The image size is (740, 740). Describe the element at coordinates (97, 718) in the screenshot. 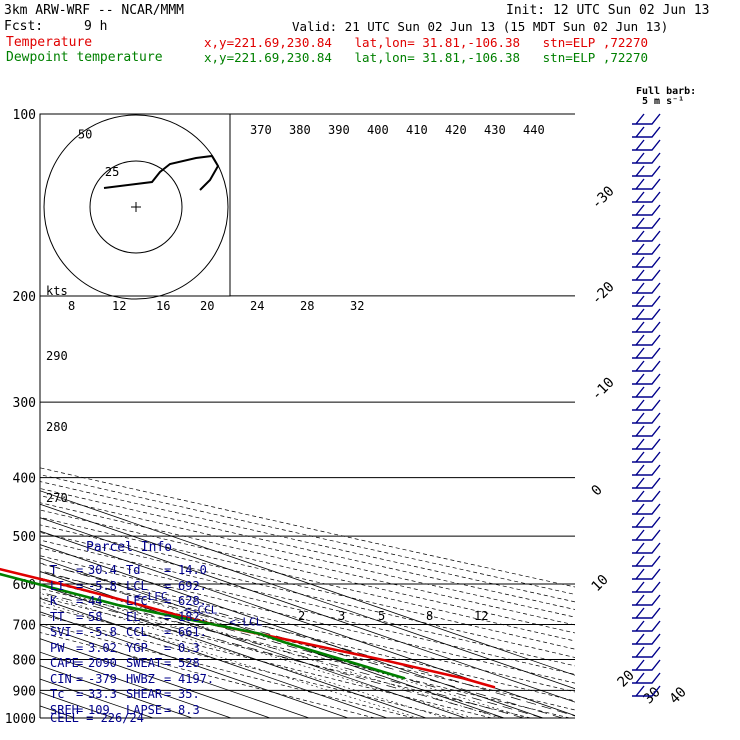

I see `parcel-cell: CELL = 226/24` at that location.